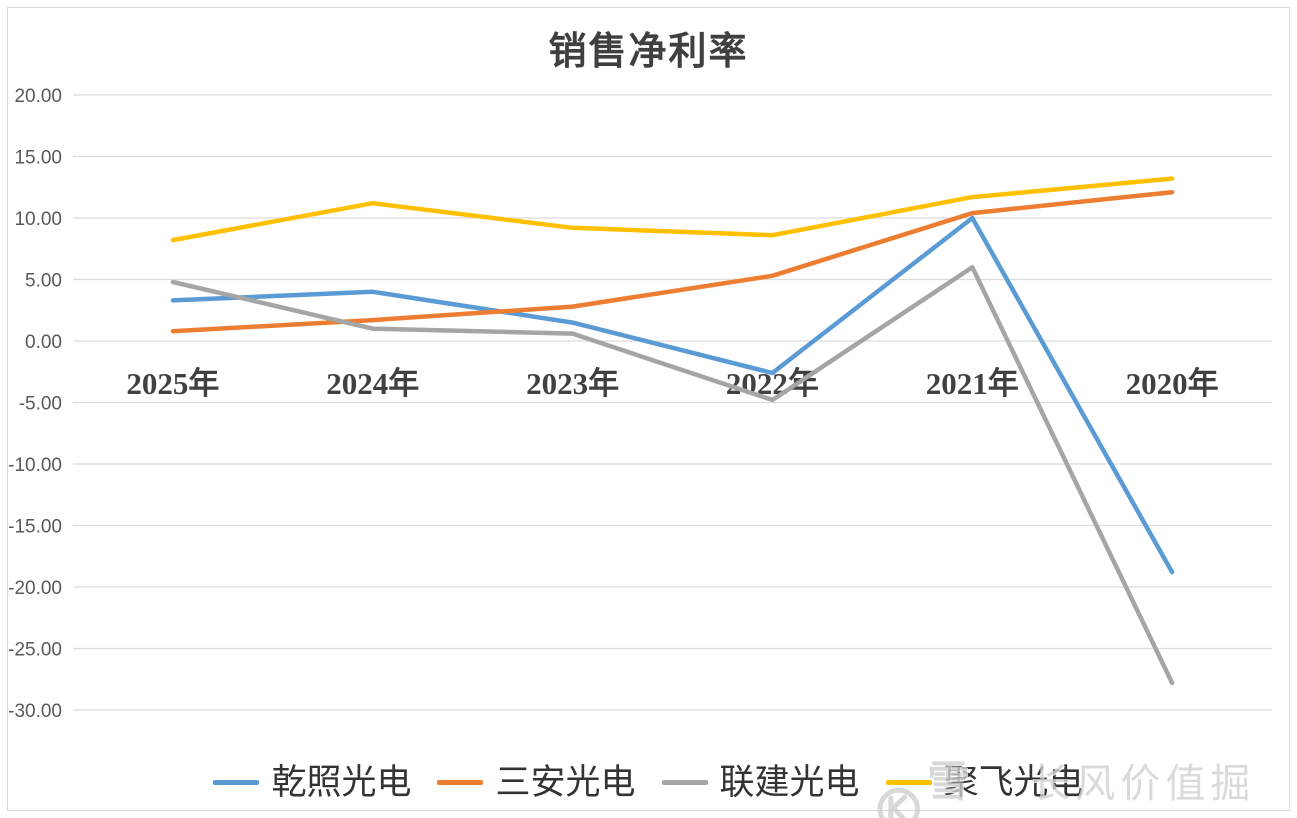  Describe the element at coordinates (648, 782) in the screenshot. I see `legend: 乾照光电 三安光电 联建光电 聚飞光电` at that location.